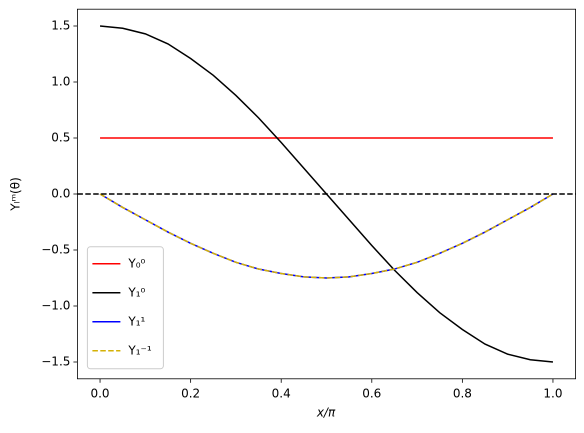 The height and width of the screenshot is (433, 584). Describe the element at coordinates (60, 138) in the screenshot. I see `y-tick-label: 0.5` at that location.